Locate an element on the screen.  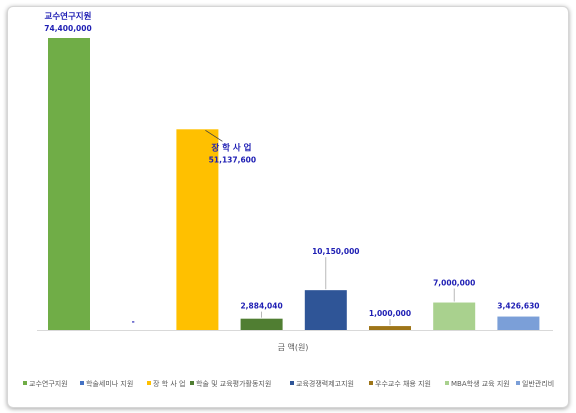
data-label: 2,884,040 is located at coordinates (261, 306).